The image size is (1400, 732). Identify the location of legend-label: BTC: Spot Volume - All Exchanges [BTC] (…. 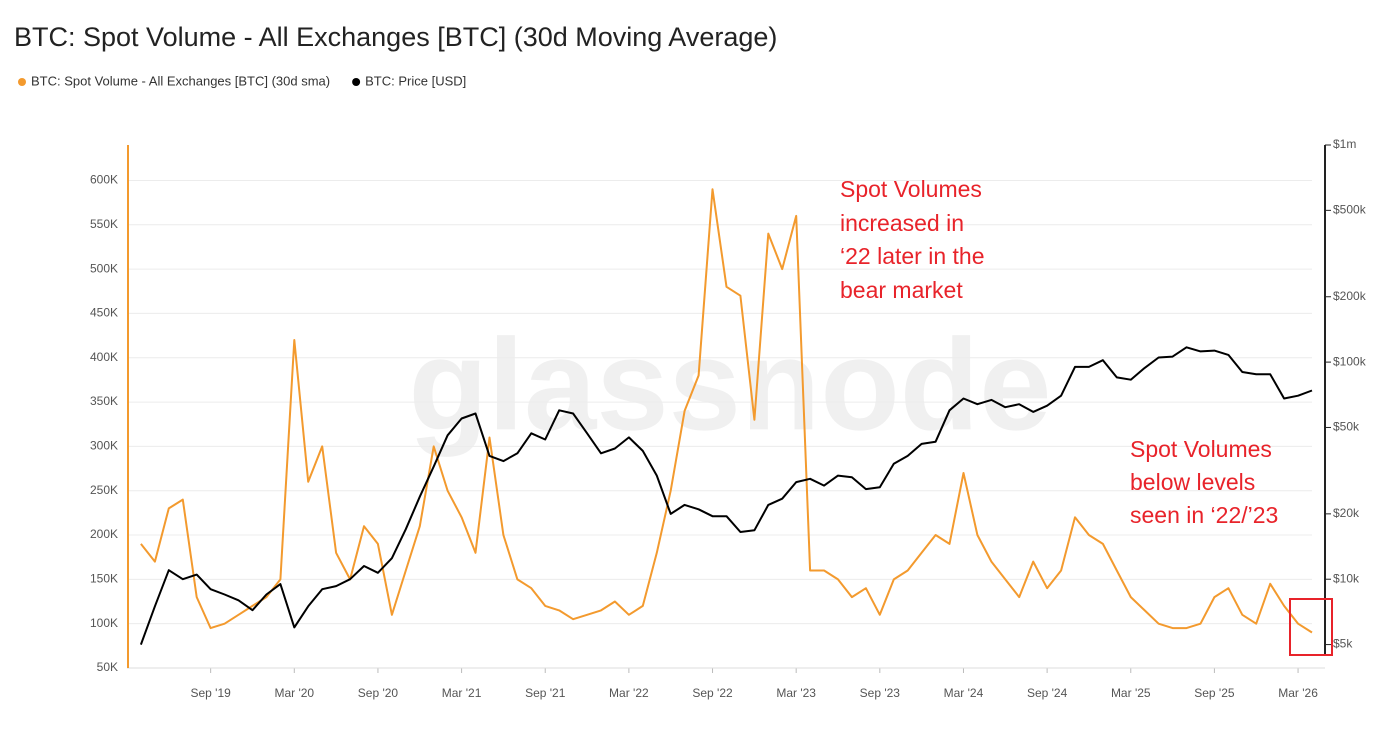
(180, 80).